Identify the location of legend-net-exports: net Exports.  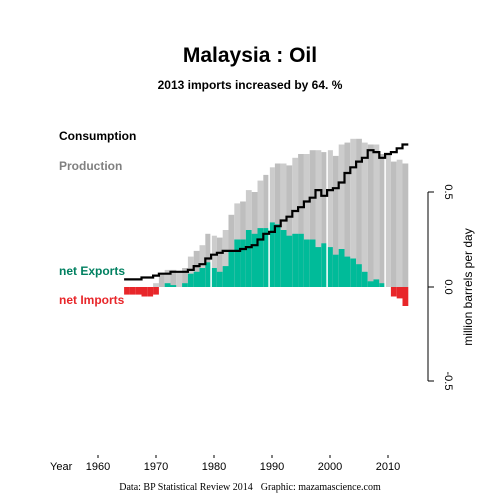
(92, 271).